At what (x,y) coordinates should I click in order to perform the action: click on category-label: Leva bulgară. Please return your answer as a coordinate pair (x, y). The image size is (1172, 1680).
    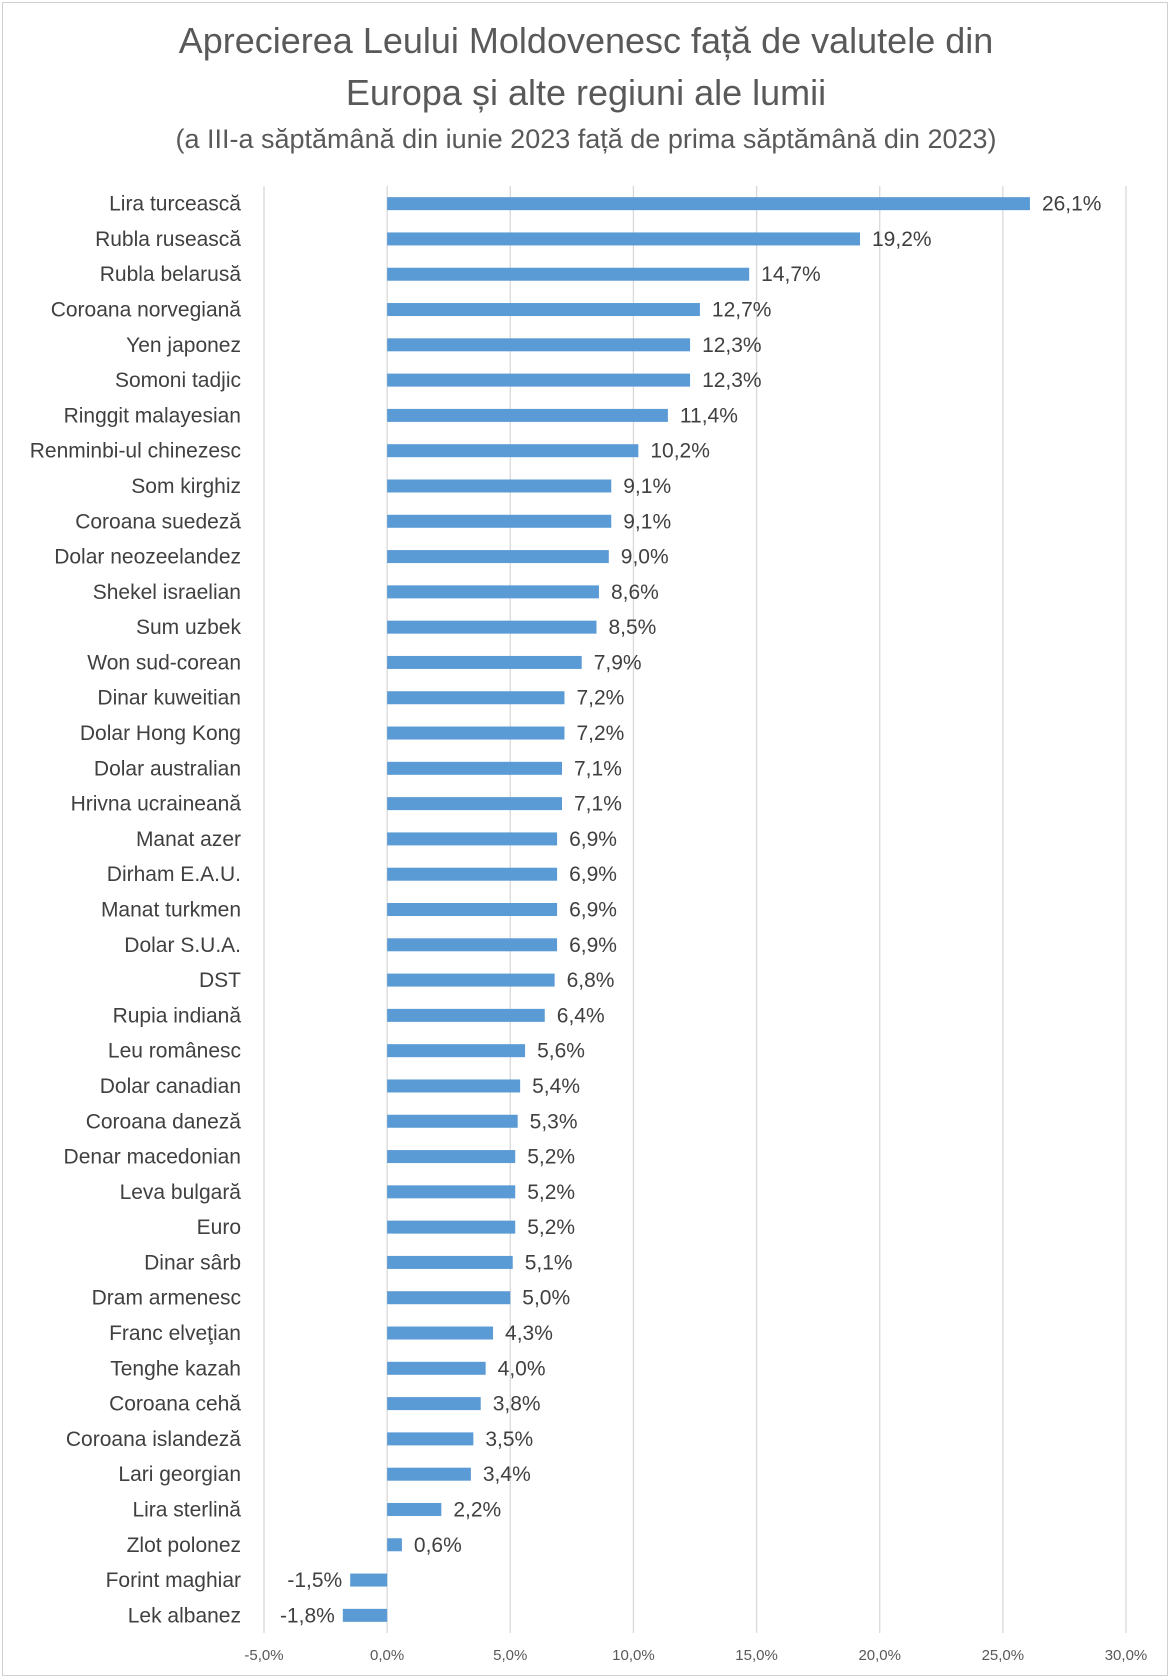
    Looking at the image, I should click on (181, 1192).